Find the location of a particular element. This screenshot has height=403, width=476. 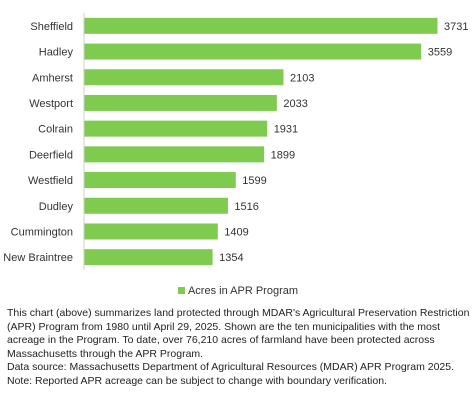

legend: Acres in APR Program is located at coordinates (238, 291).